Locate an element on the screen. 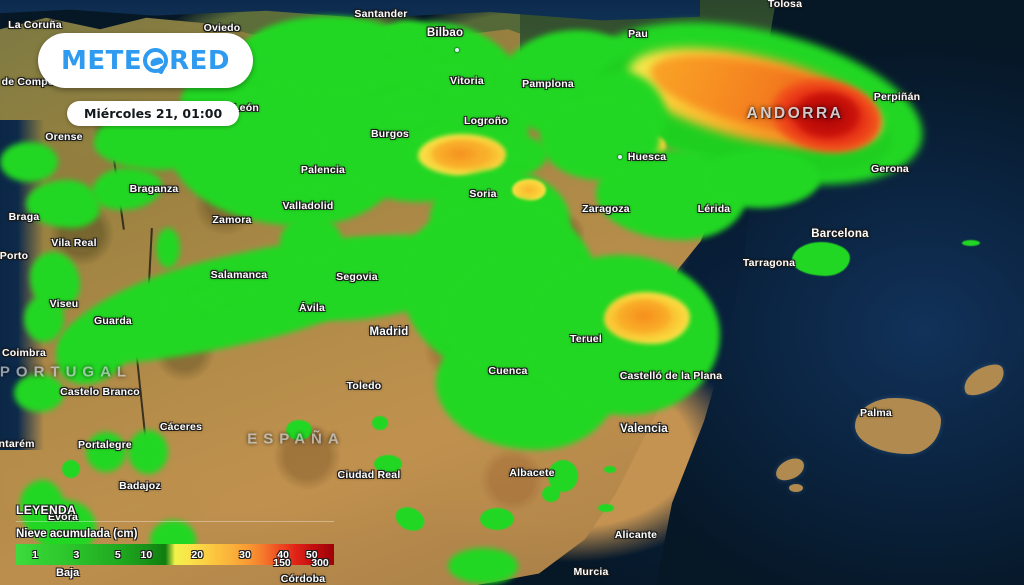 This screenshot has height=585, width=1024. meteored-wordmark: METE RED is located at coordinates (145, 61).